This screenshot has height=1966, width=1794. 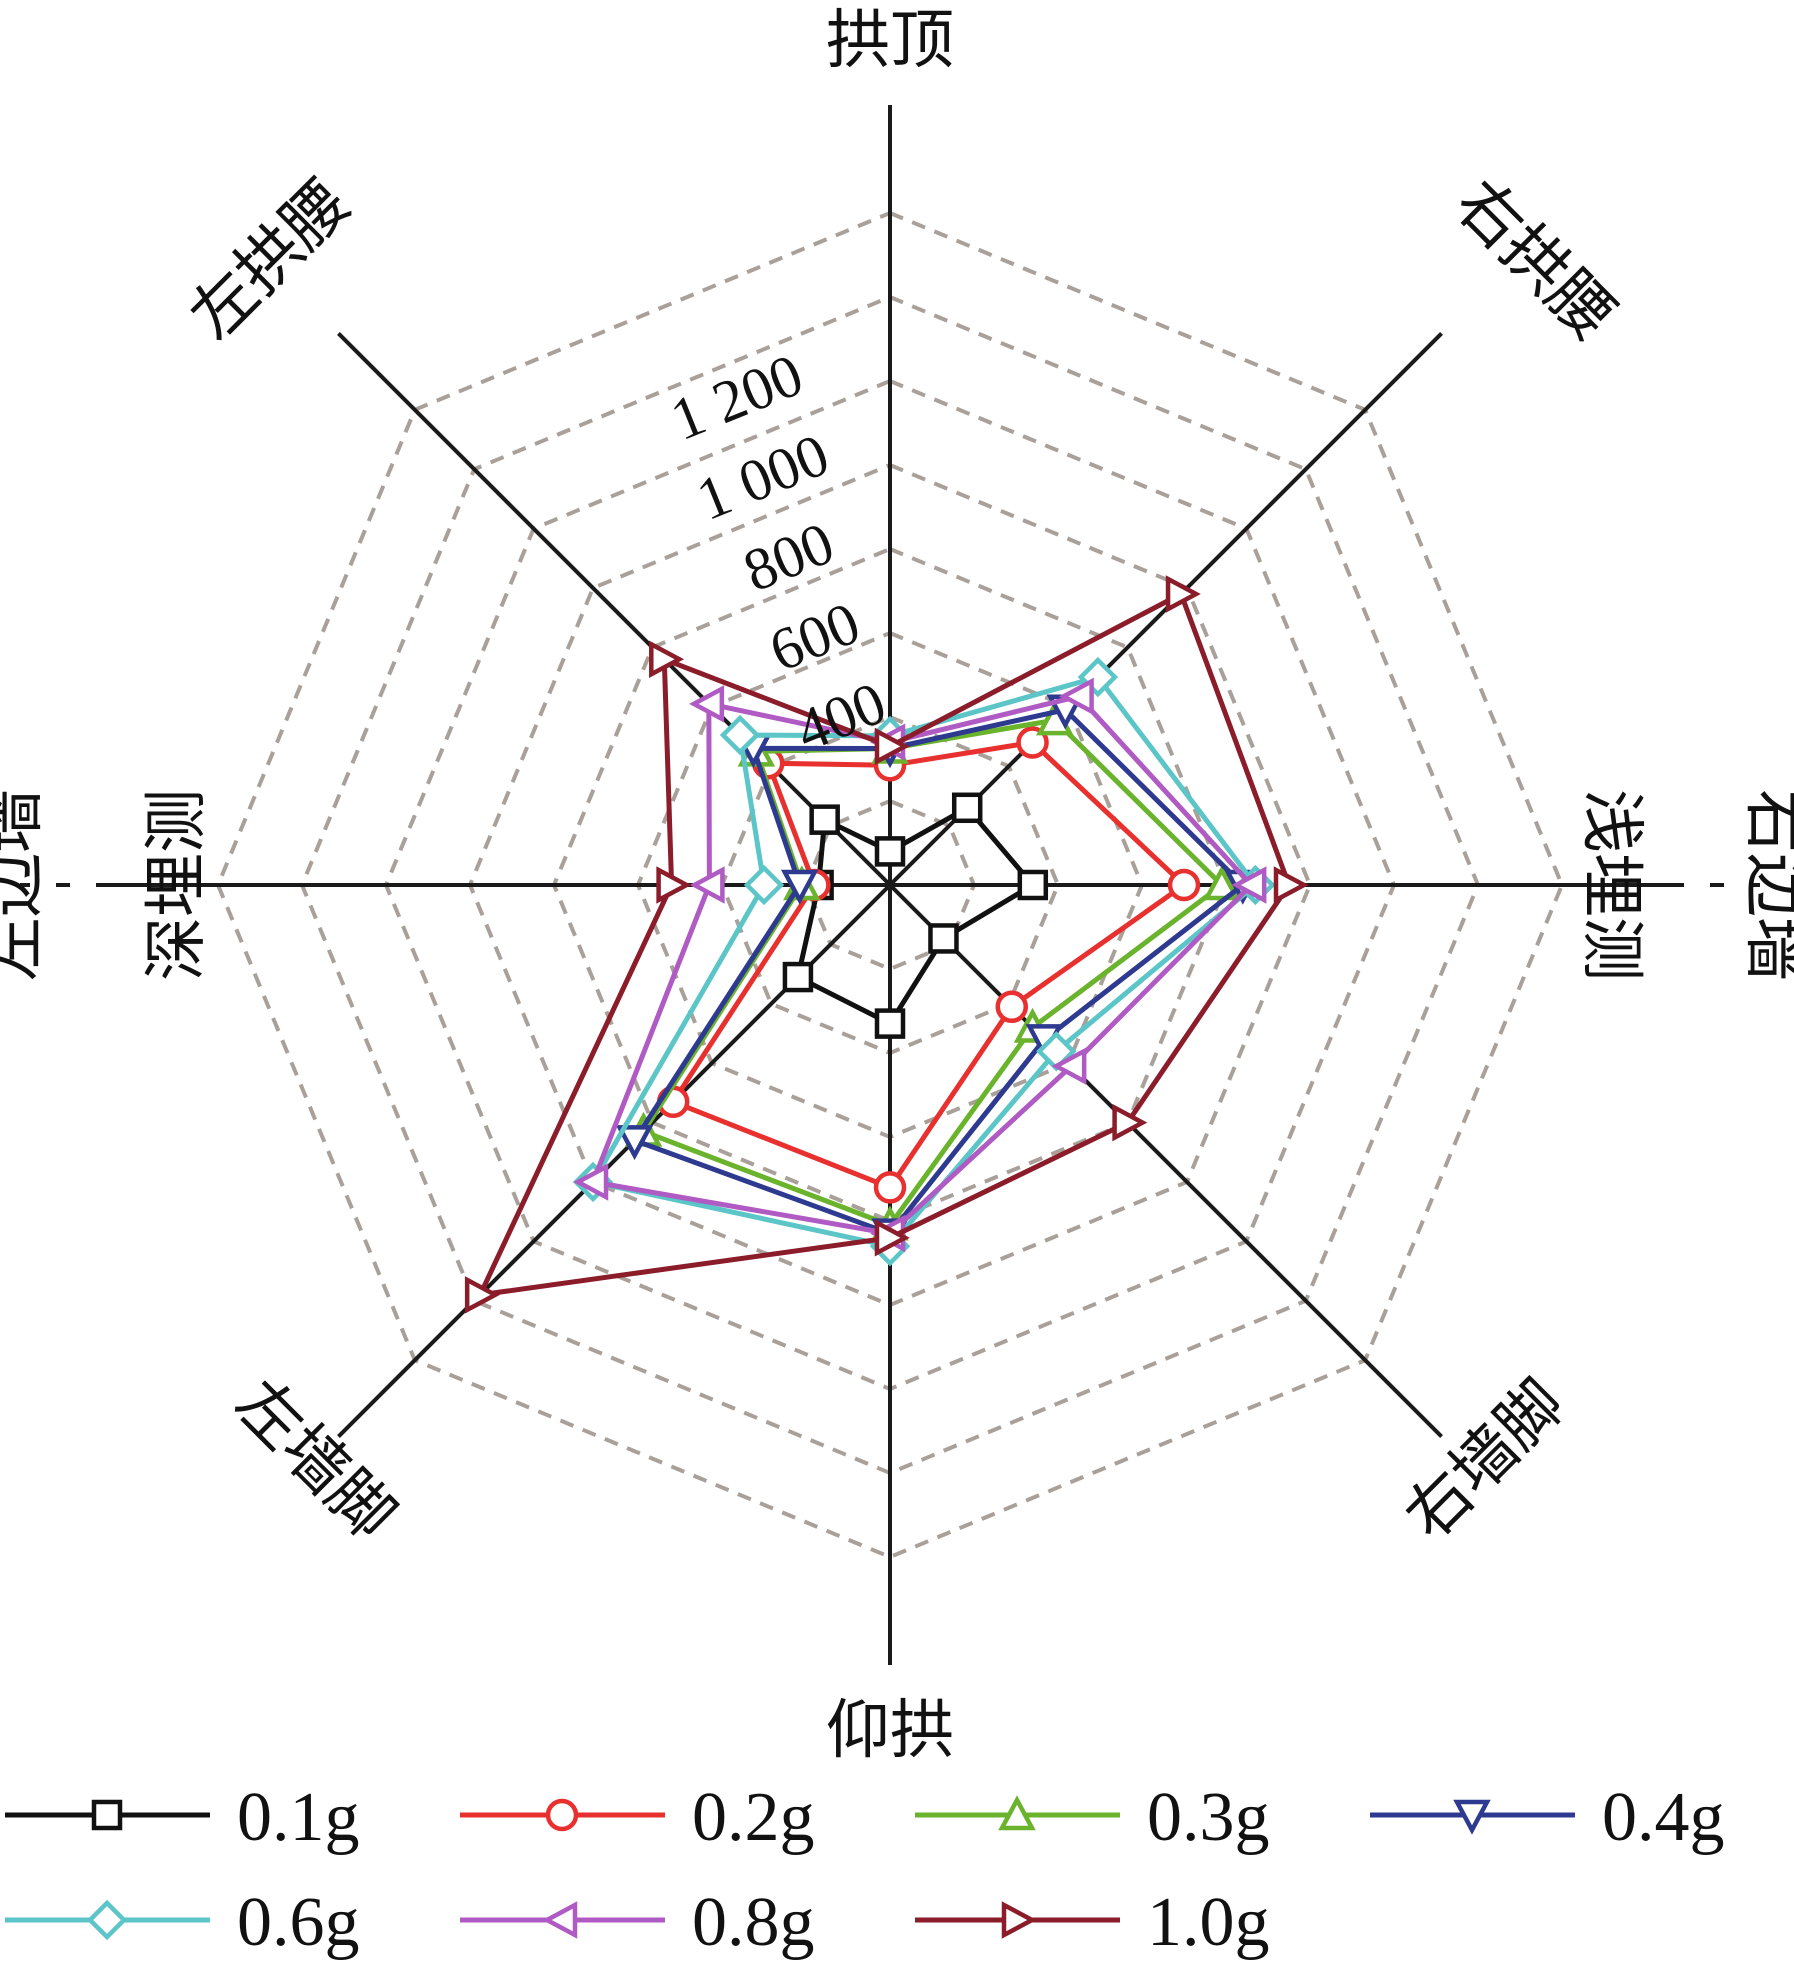 I want to click on legend-marker-0.2g, so click(x=562, y=1815).